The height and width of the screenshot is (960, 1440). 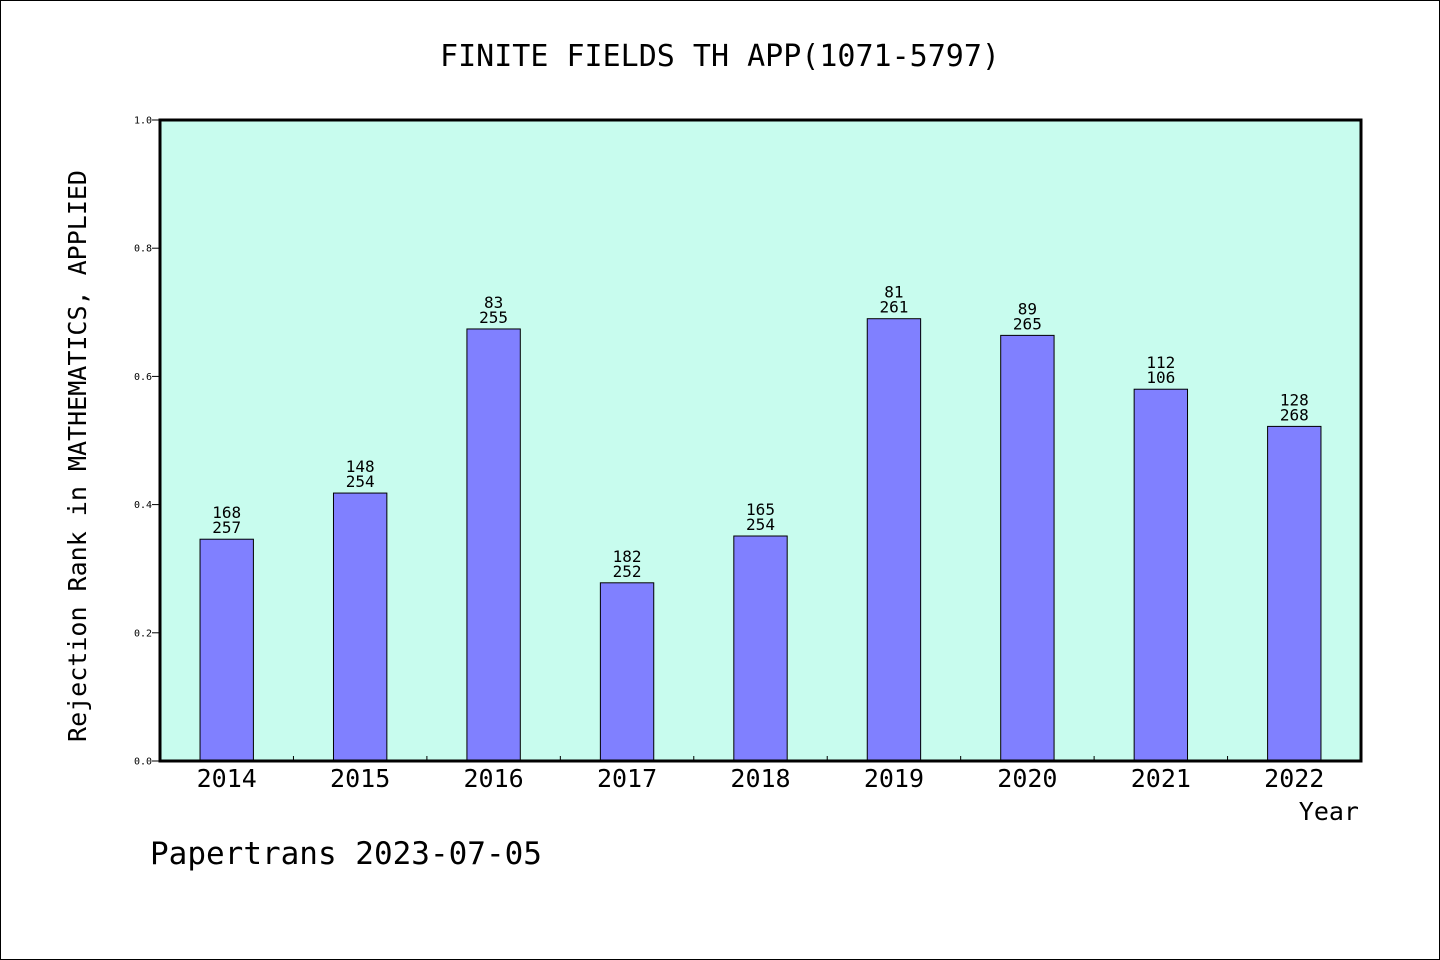 I want to click on y-axis-label: Rejection Rank in MATHEMATICS, APPLIED, so click(x=77, y=456).